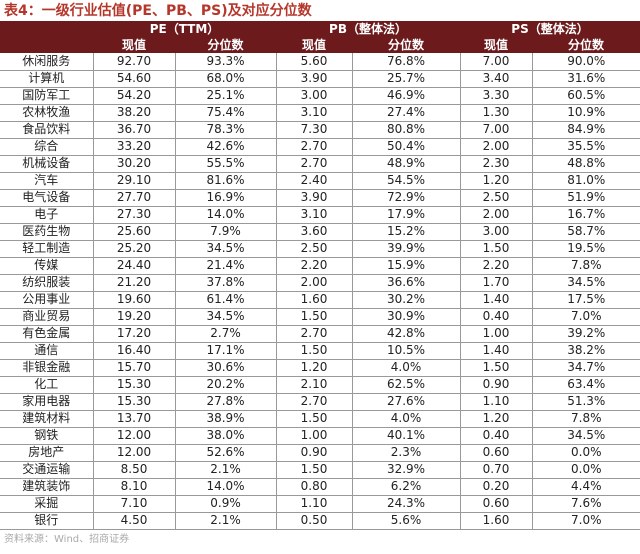 This screenshot has width=640, height=554. Describe the element at coordinates (496, 470) in the screenshot. I see `ps-current-cell: 0.70` at that location.